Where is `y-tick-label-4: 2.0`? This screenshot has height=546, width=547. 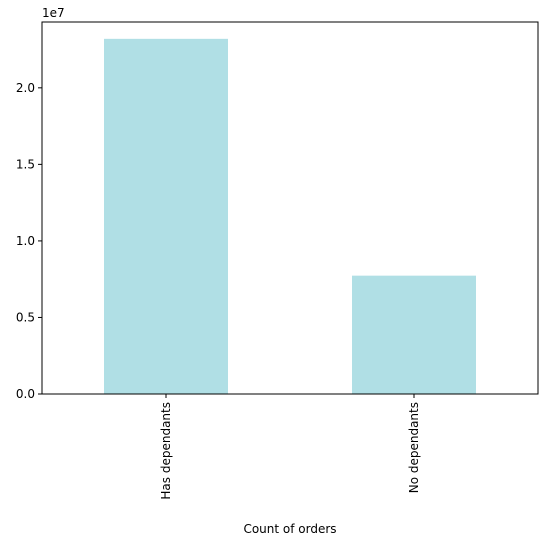
y-tick-label-4: 2.0 is located at coordinates (25, 88).